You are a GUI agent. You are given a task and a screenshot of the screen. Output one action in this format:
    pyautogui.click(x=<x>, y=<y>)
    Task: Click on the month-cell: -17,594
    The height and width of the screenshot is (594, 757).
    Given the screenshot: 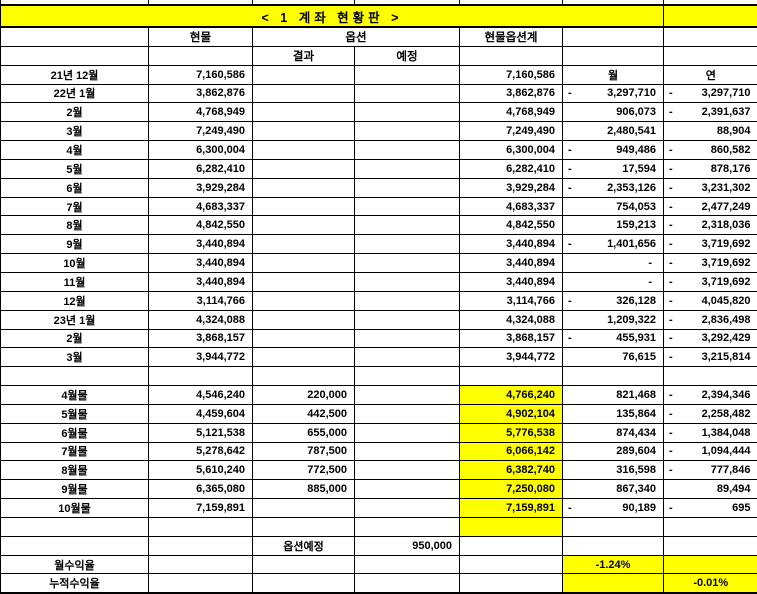 What is the action you would take?
    pyautogui.click(x=613, y=168)
    